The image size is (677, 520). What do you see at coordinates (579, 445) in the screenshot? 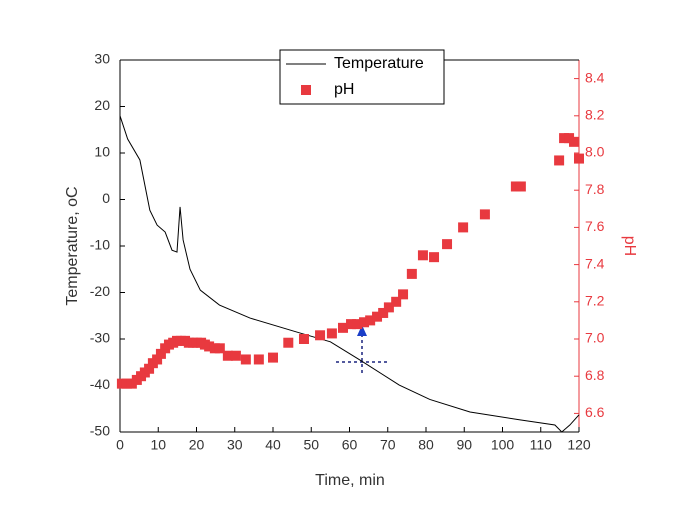
I see `x-tick-label: 120` at bounding box center [579, 445].